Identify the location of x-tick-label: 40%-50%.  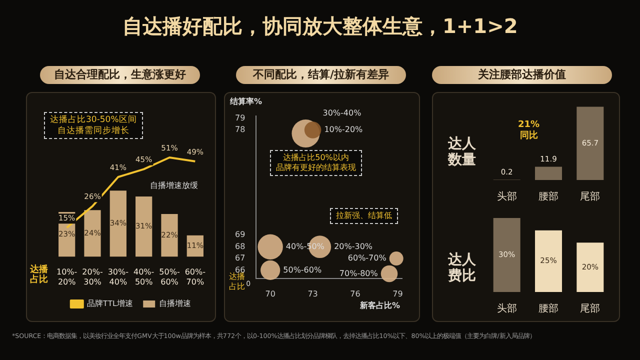
(143, 277).